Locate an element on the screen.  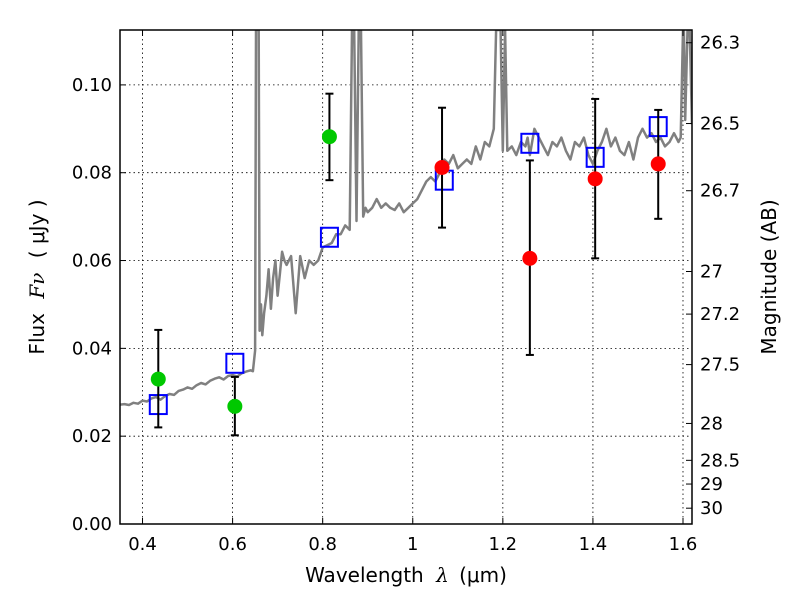
y-tick-label: 0.00 is located at coordinates (92, 524).